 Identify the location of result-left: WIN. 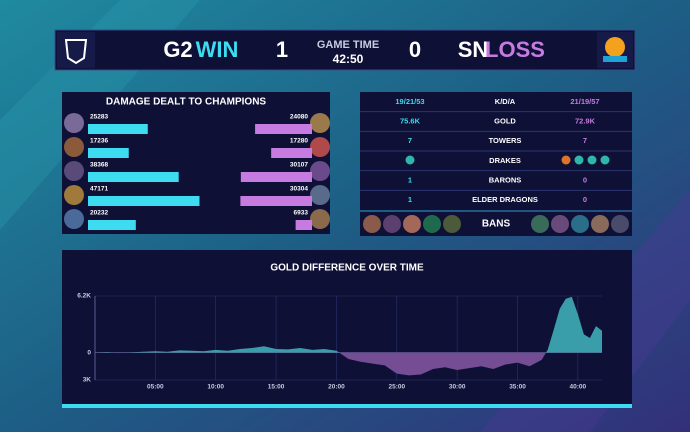
(217, 49).